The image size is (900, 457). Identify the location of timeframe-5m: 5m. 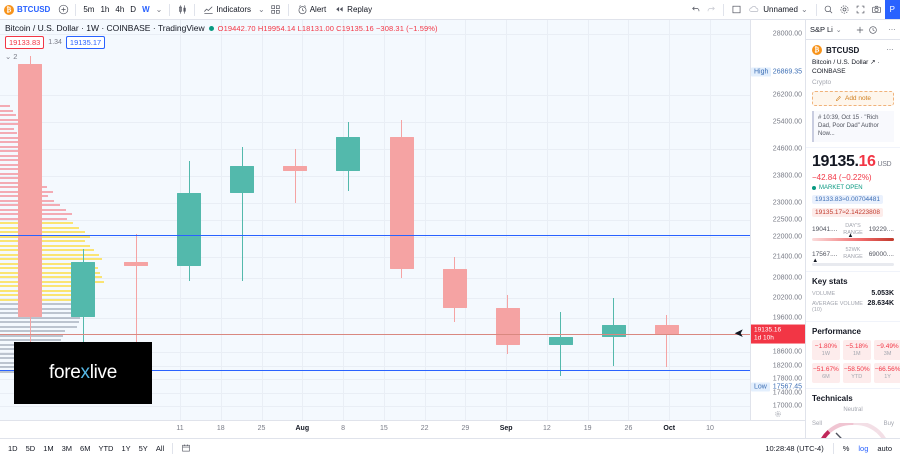
(89, 9).